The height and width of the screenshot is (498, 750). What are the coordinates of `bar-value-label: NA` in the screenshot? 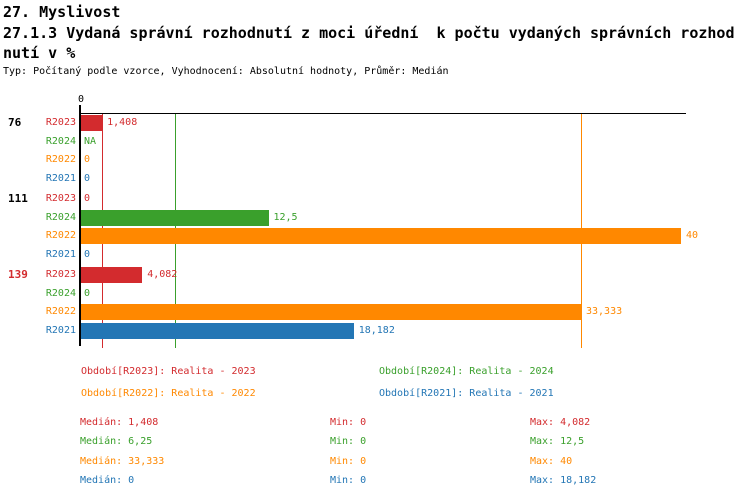 It's located at (90, 141).